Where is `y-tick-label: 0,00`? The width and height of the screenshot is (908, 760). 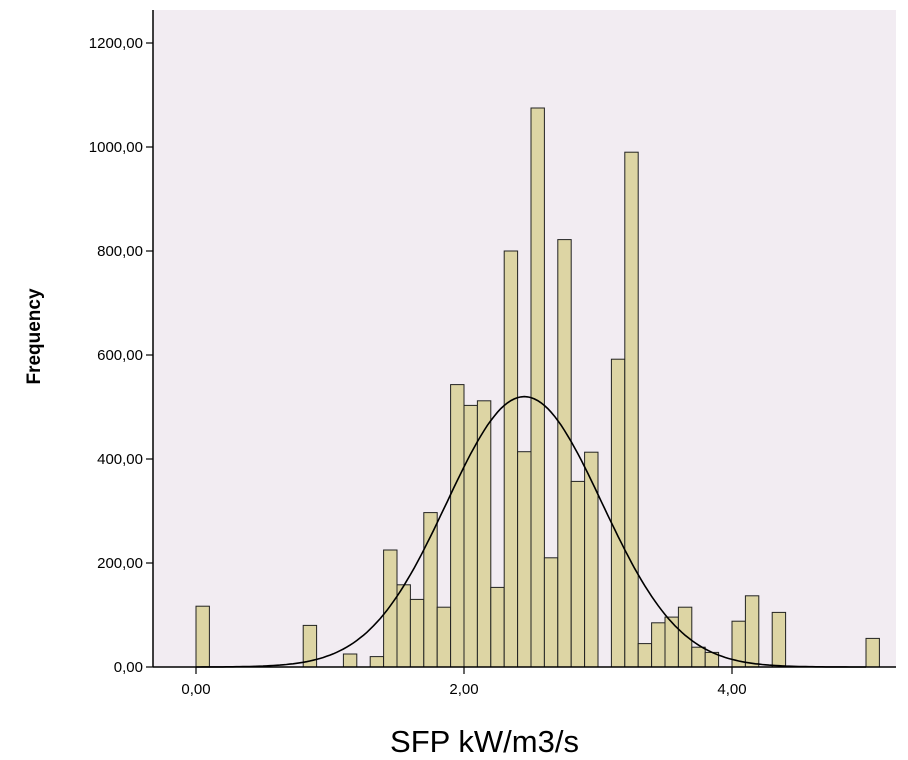 y-tick-label: 0,00 is located at coordinates (128, 667).